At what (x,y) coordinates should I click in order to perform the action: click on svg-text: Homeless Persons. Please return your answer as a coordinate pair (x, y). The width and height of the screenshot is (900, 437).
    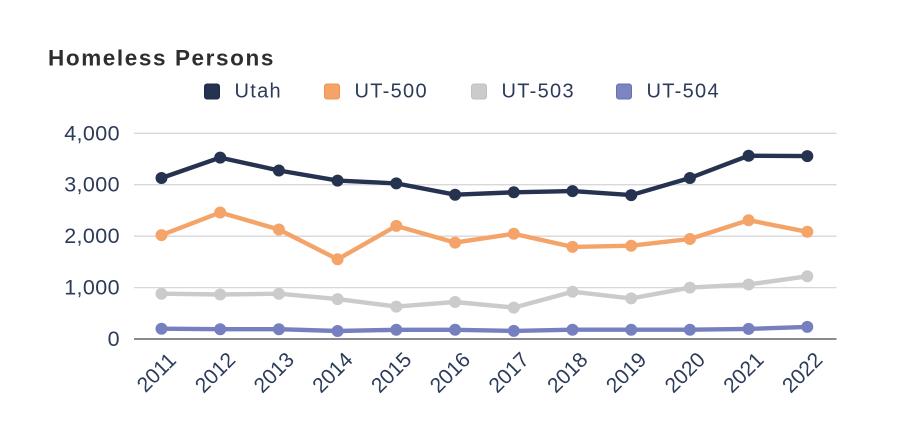
    Looking at the image, I should click on (161, 58).